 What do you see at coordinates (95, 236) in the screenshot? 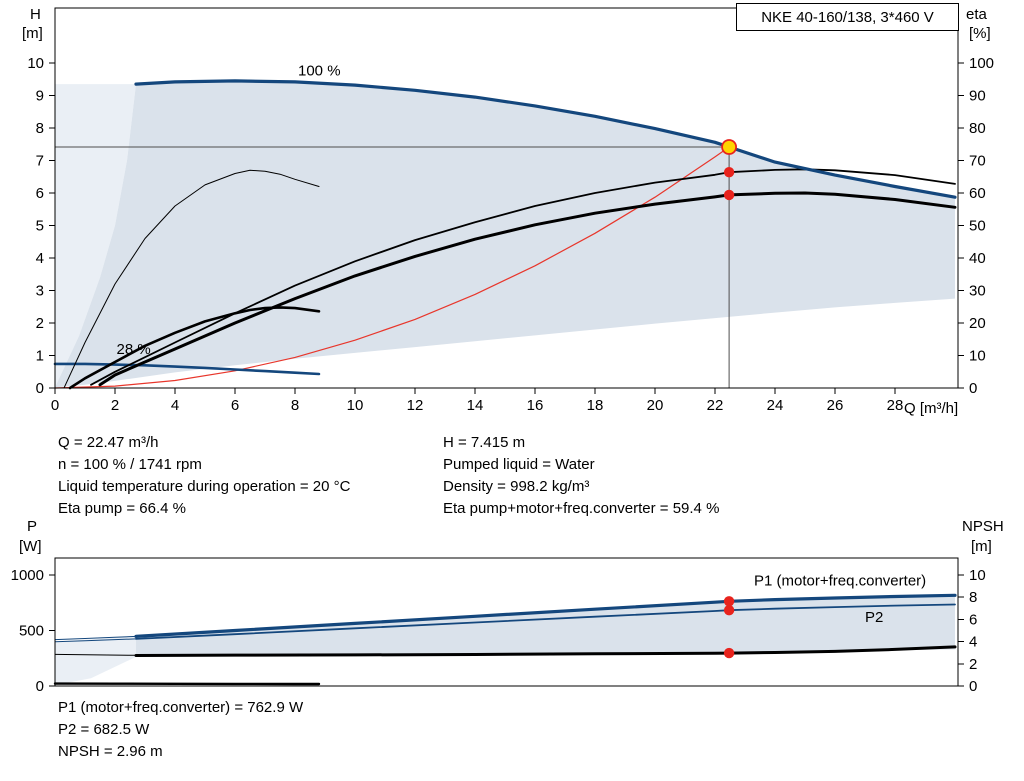
I see `left-light-region` at bounding box center [95, 236].